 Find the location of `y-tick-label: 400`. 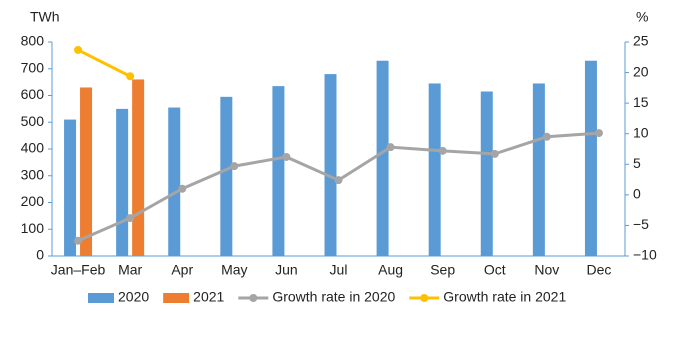

y-tick-label: 400 is located at coordinates (33, 148).